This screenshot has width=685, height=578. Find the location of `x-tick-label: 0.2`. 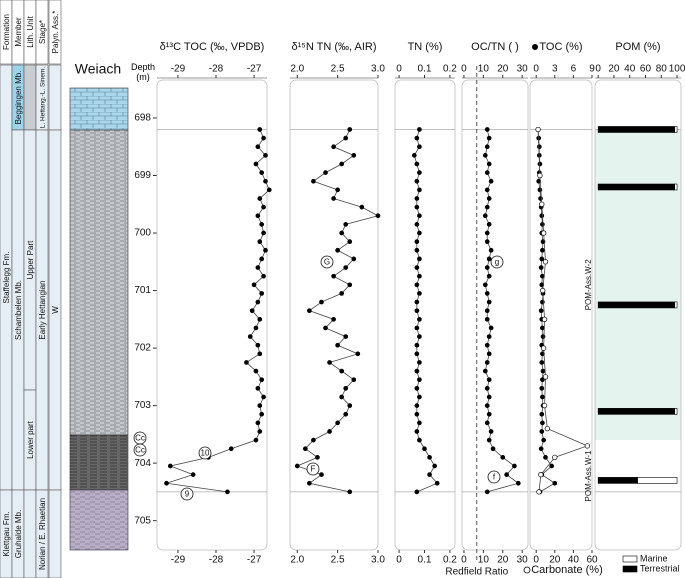

x-tick-label: 0.2 is located at coordinates (450, 69).